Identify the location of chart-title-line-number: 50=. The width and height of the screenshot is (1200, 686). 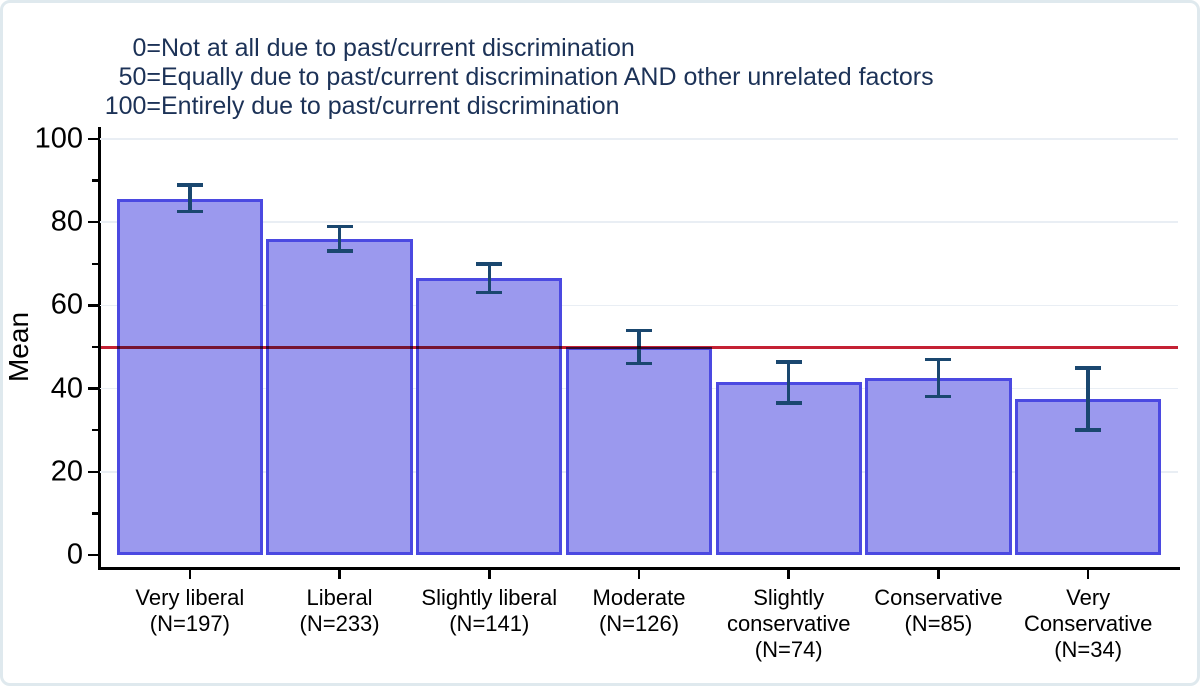
(139, 77).